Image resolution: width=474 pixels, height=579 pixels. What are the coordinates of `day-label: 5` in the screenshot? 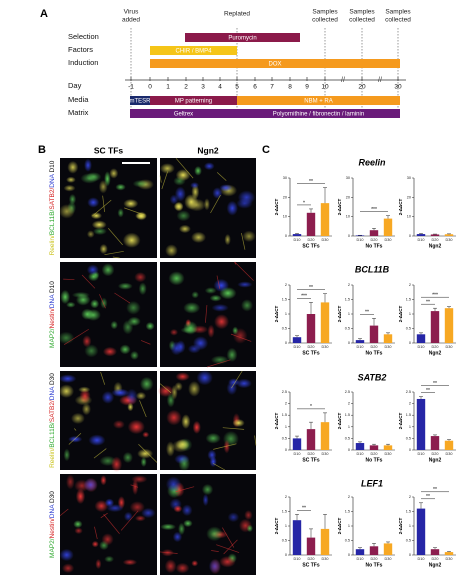 It's located at (237, 87).